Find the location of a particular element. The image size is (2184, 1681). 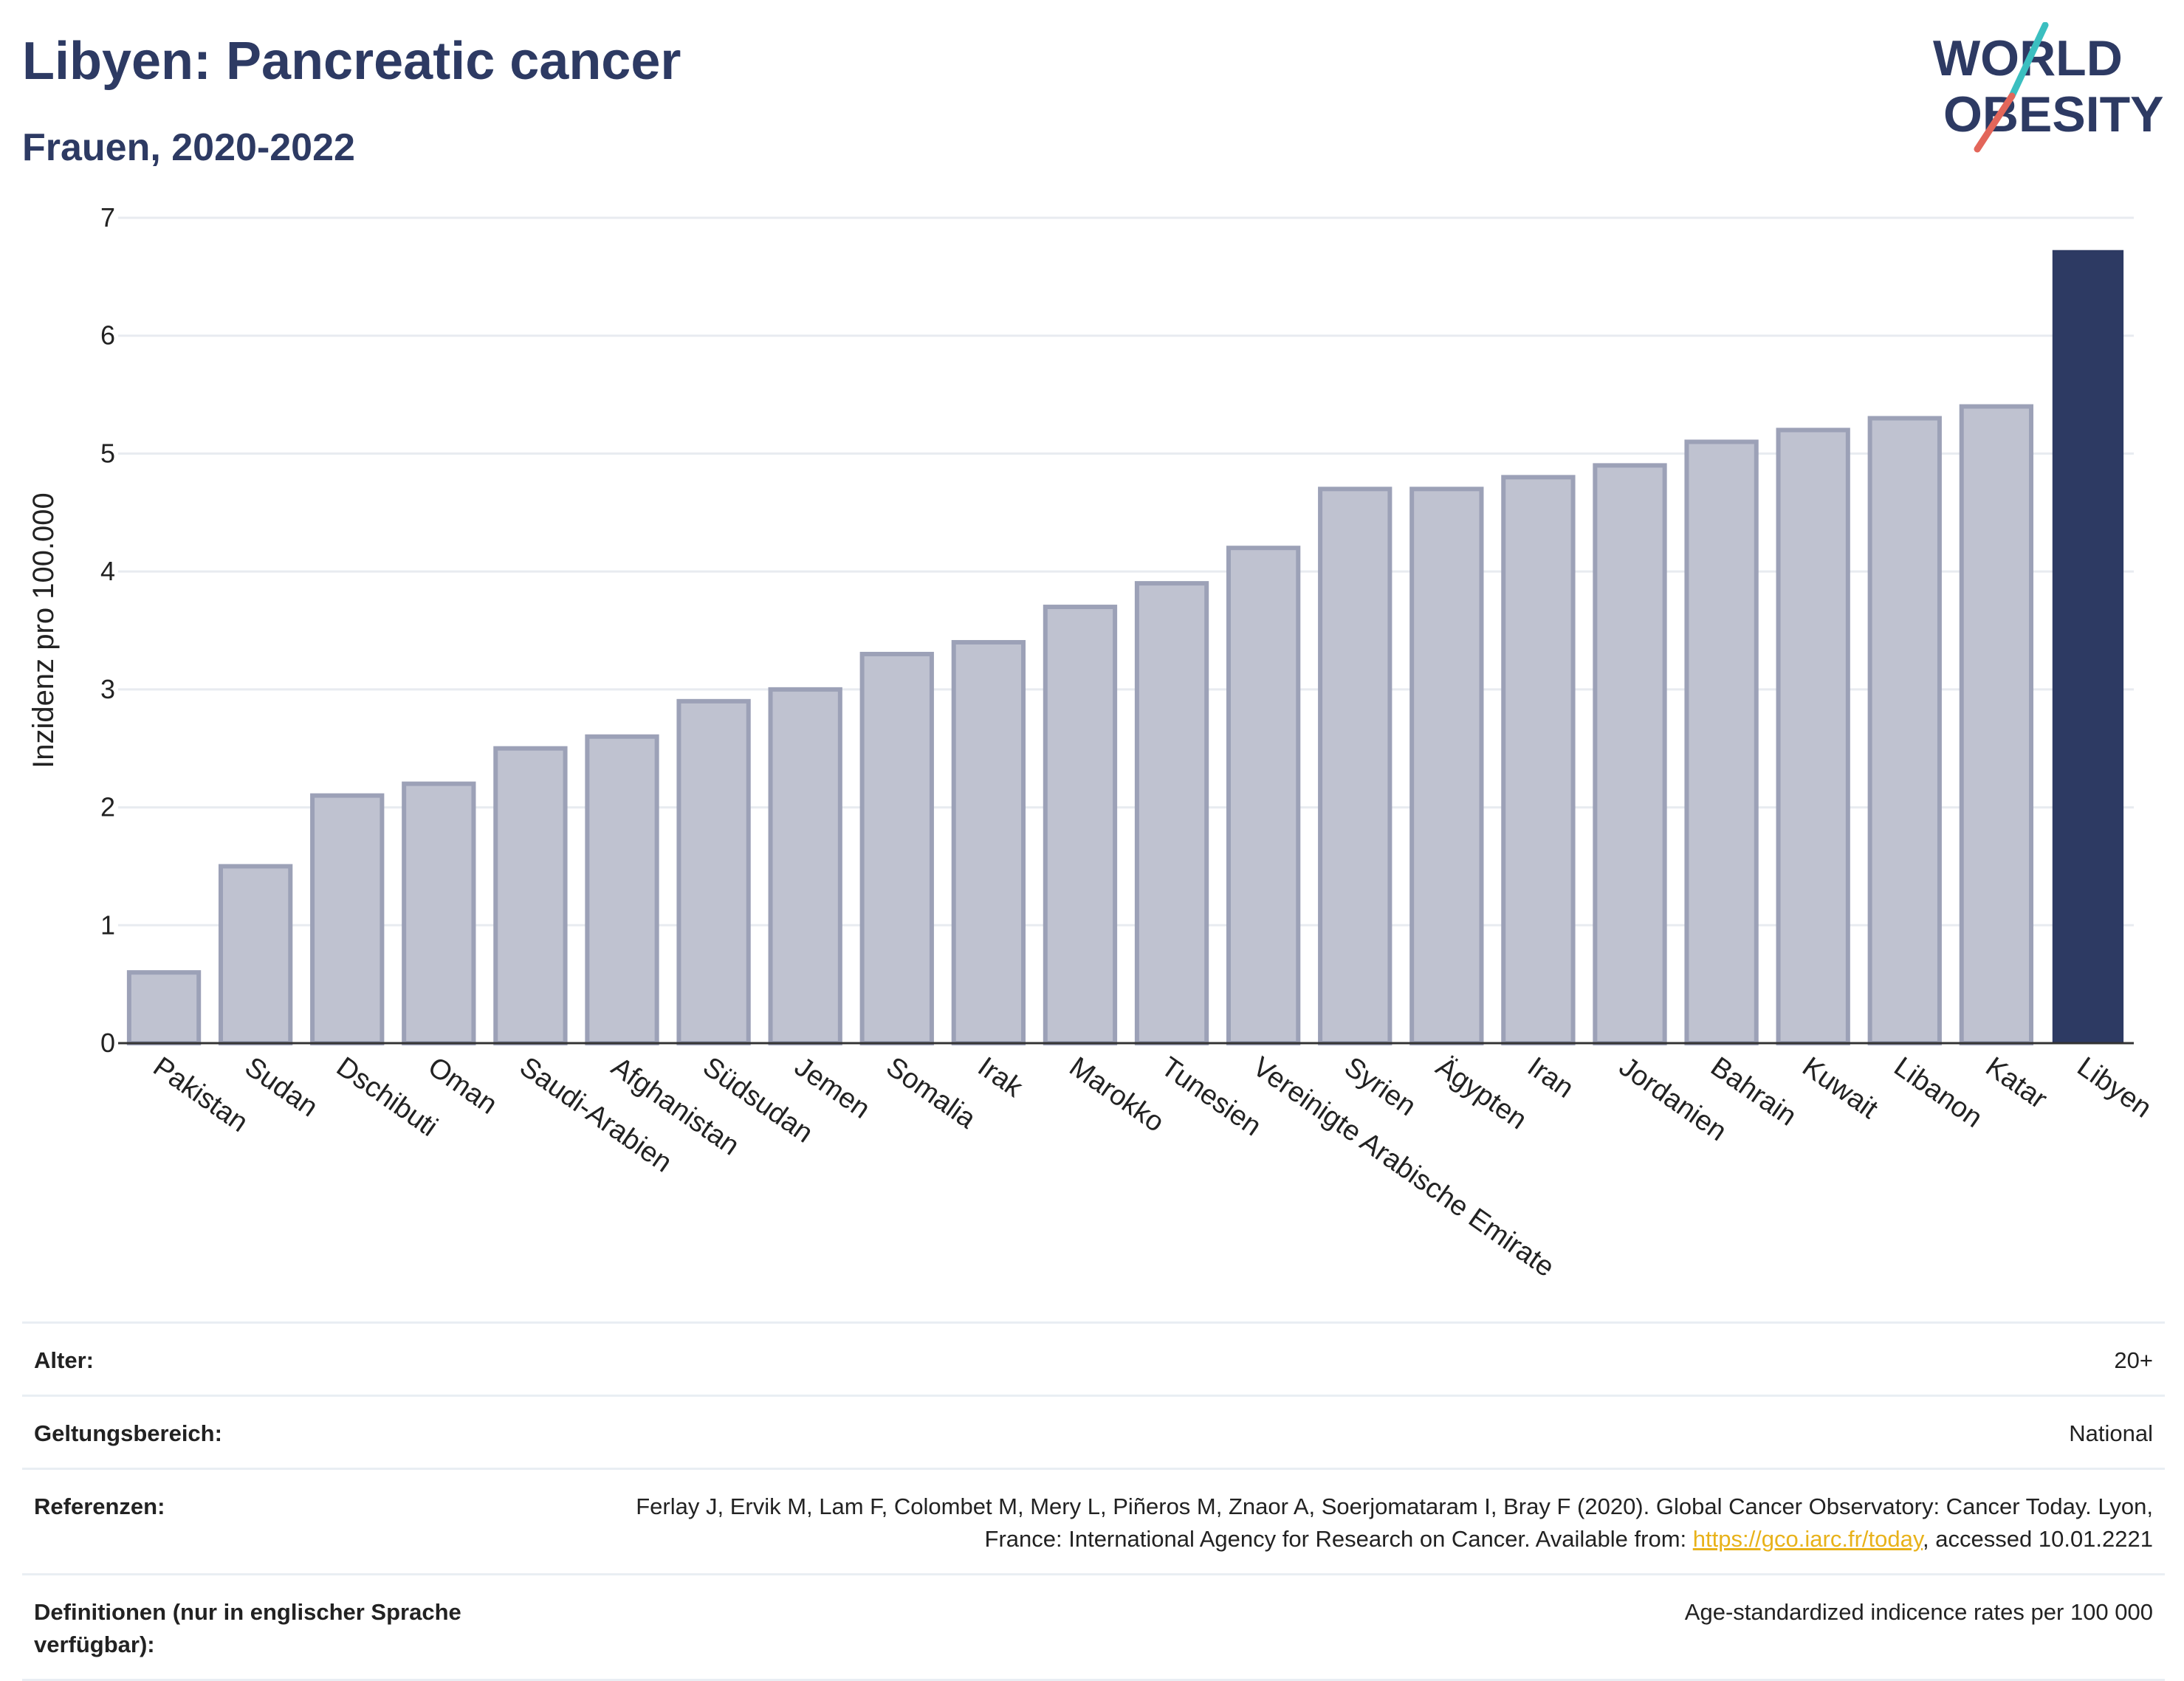

x-tick-label: Ägypten is located at coordinates (1481, 1093).